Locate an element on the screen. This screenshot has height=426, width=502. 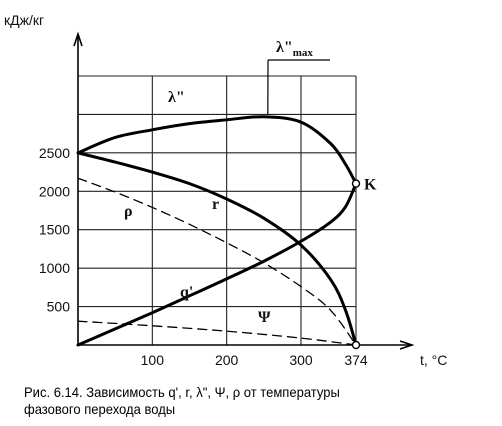
y-tick-label: 500 is located at coordinates (59, 307).